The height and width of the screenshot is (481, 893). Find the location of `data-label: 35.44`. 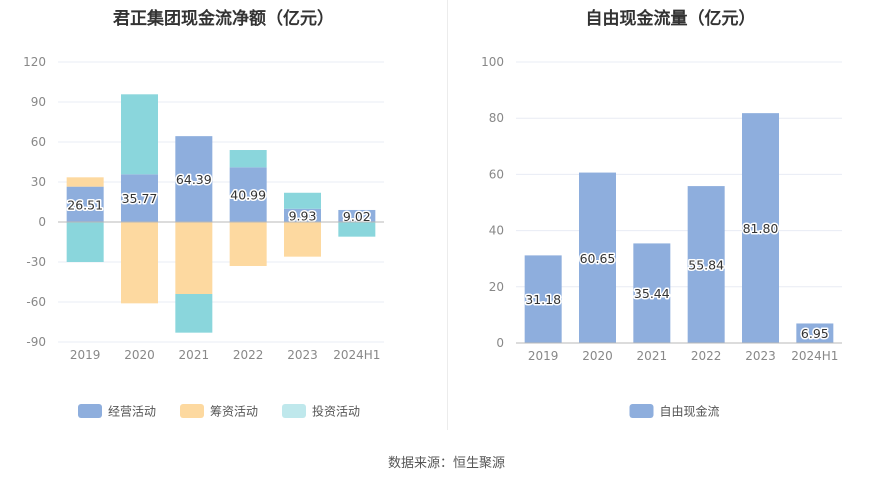

data-label: 35.44 is located at coordinates (652, 293).